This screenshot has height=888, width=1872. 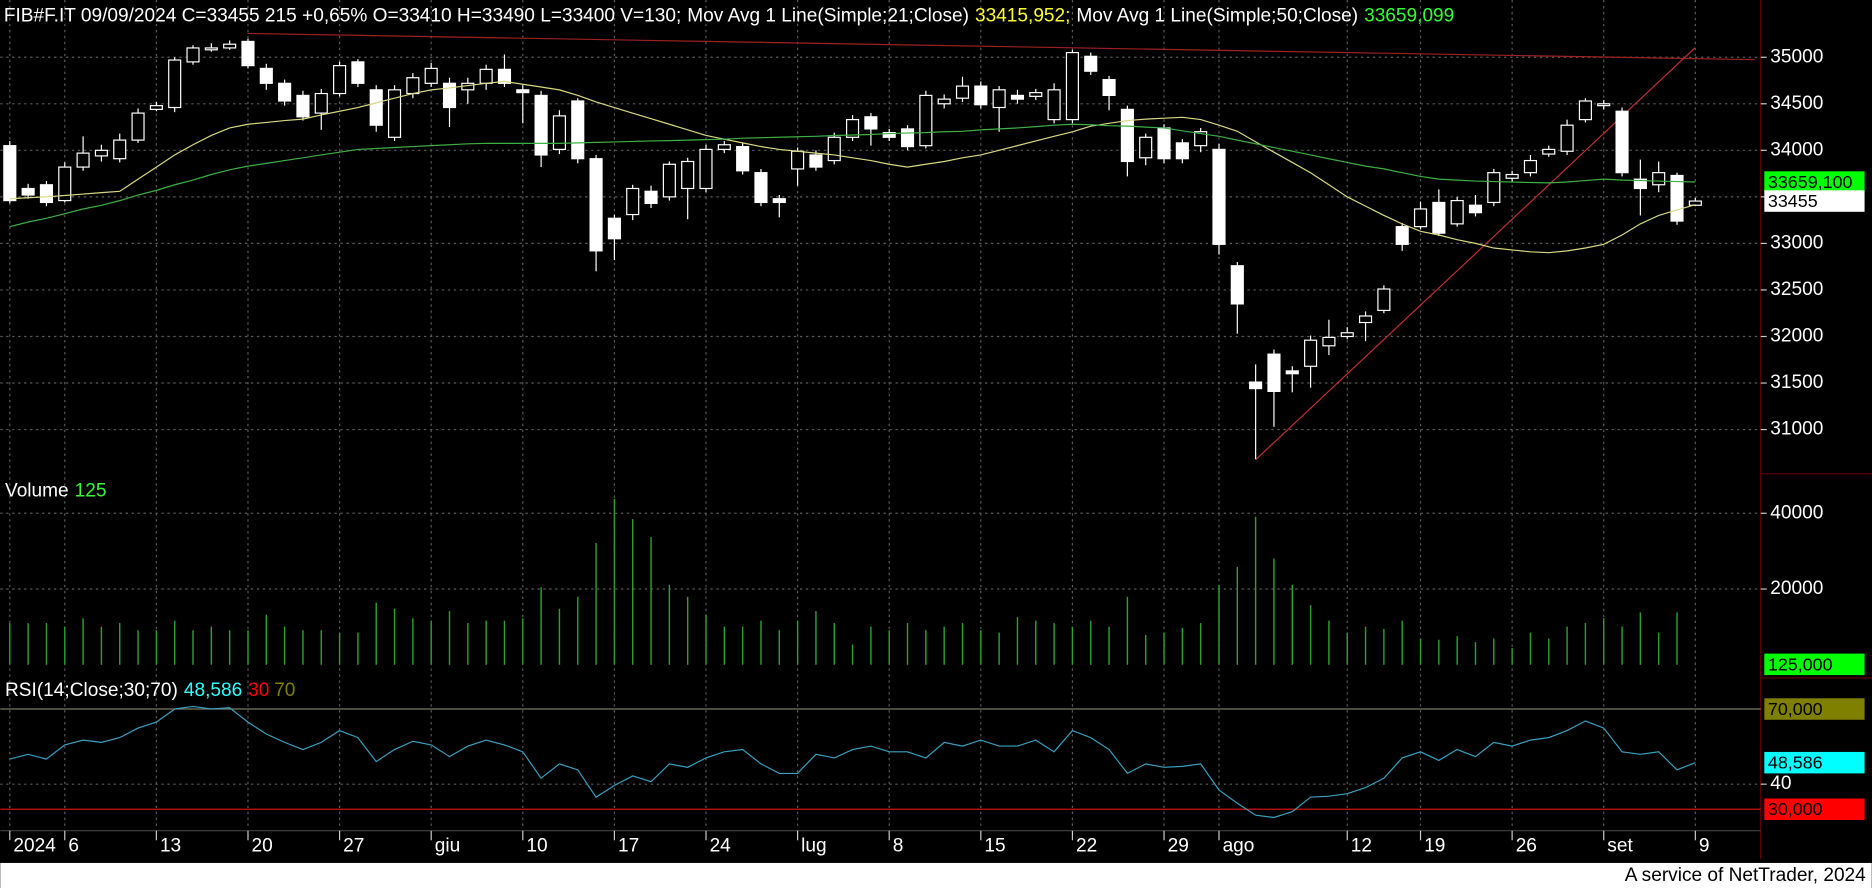 What do you see at coordinates (1795, 809) in the screenshot?
I see `rsi-level-label: 30,000` at bounding box center [1795, 809].